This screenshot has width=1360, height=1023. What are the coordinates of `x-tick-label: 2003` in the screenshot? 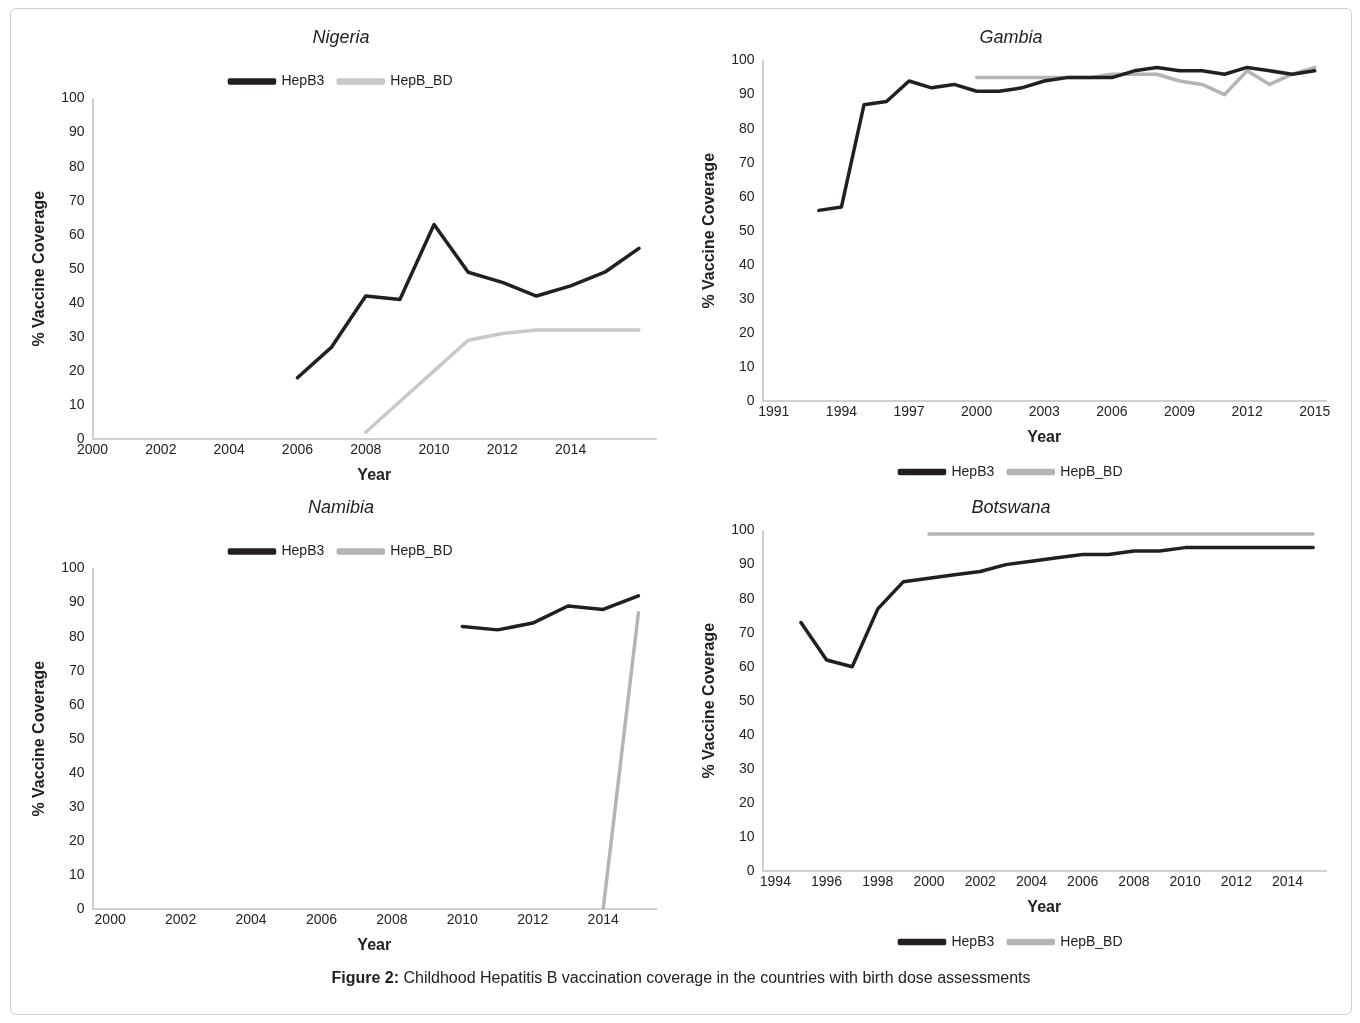 It's located at (1044, 411).